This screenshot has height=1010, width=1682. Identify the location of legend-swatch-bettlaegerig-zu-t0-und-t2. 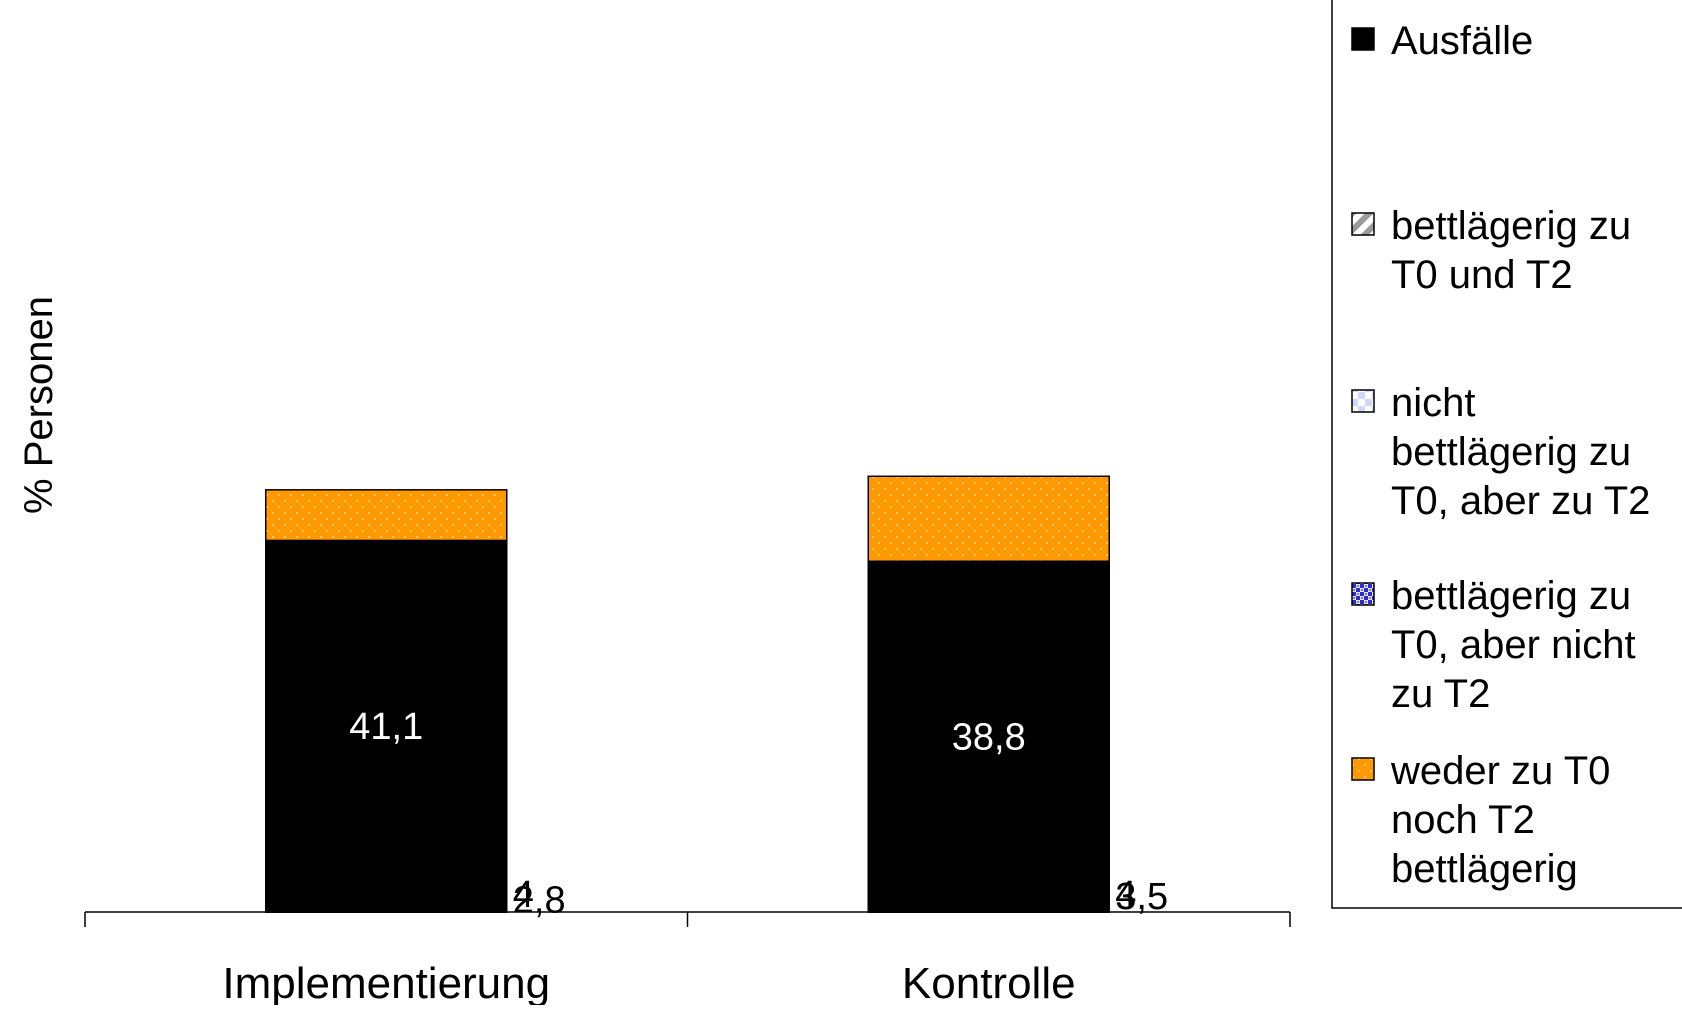
(1363, 224).